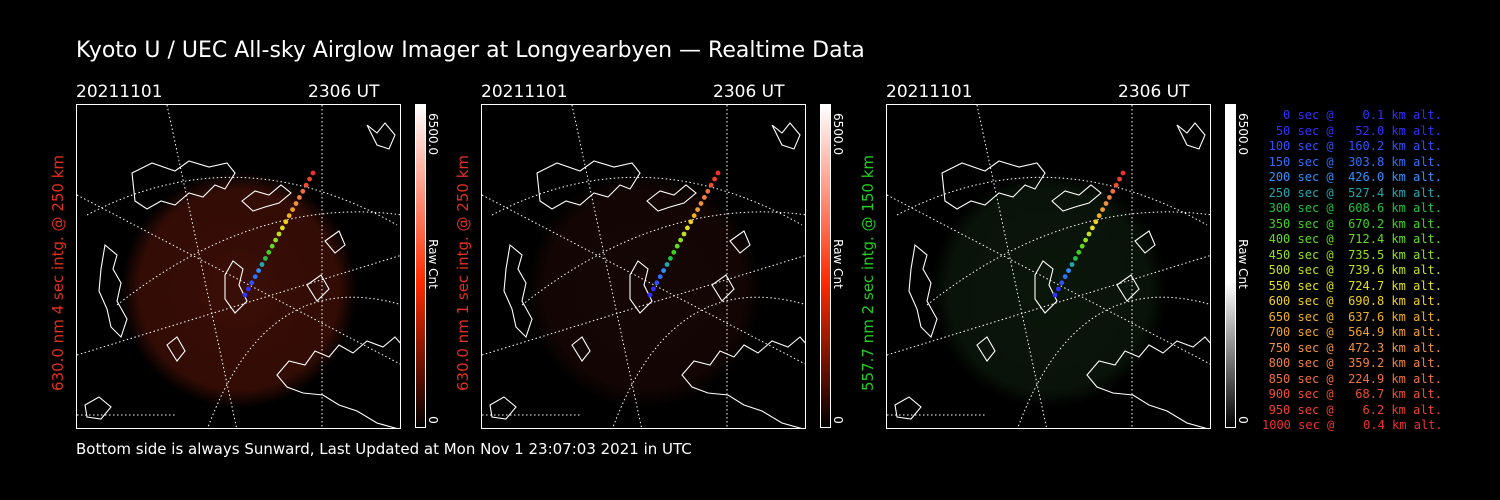 The width and height of the screenshot is (1500, 500). I want to click on legend-row: 500 sec @ 739.6 km alt., so click(1355, 270).